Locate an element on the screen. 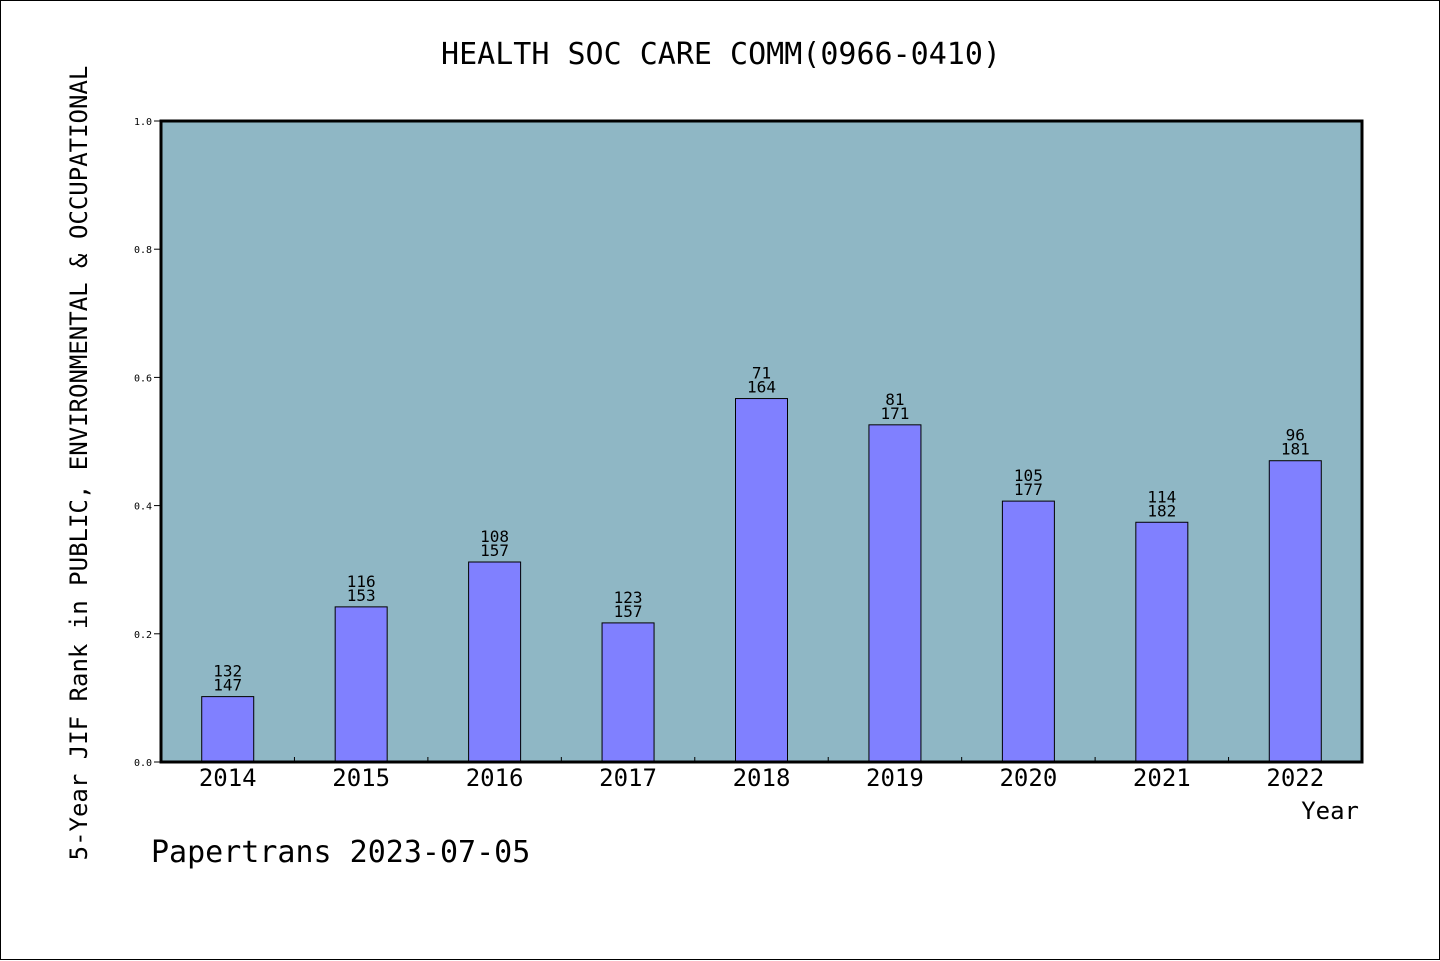  x-tick-label: 2014 is located at coordinates (228, 778).